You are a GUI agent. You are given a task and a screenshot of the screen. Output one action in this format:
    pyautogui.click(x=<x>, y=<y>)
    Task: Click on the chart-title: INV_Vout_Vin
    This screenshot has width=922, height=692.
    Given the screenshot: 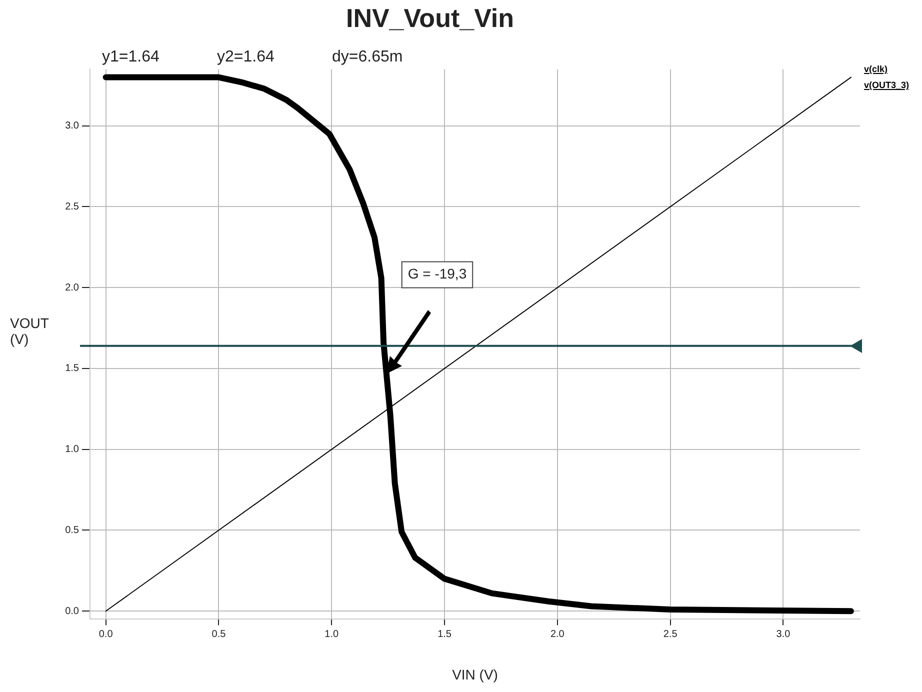 What is the action you would take?
    pyautogui.click(x=430, y=17)
    